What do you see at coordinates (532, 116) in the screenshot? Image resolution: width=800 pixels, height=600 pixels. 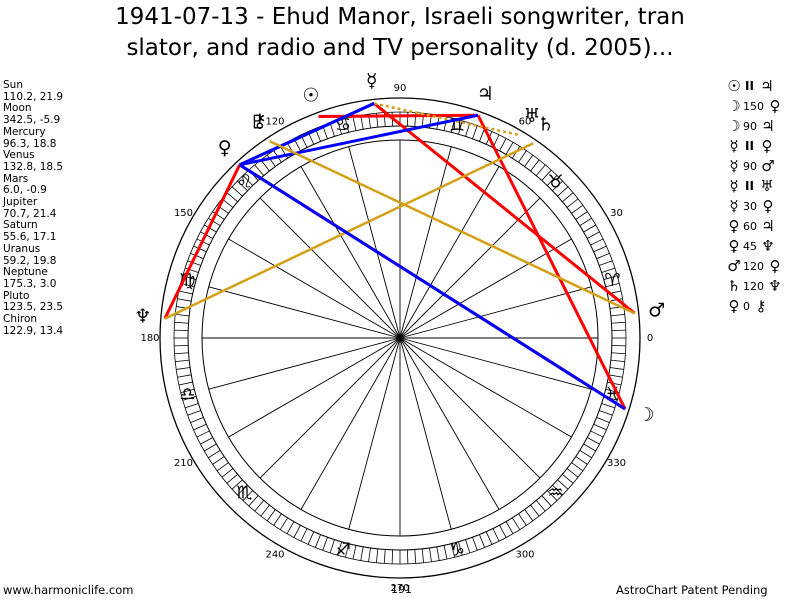 I see `planet-uranus-icon: ♅` at bounding box center [532, 116].